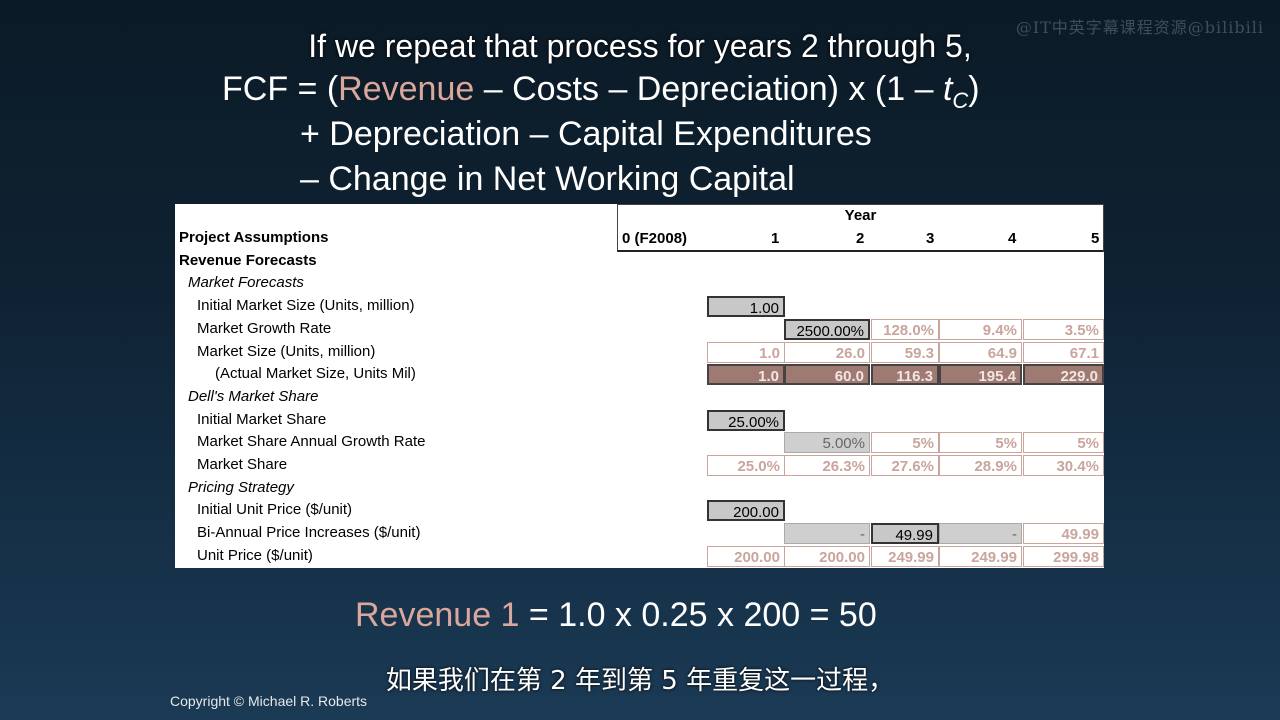  Describe the element at coordinates (311, 442) in the screenshot. I see `row-label: Market Share Annual Growth Rate` at that location.